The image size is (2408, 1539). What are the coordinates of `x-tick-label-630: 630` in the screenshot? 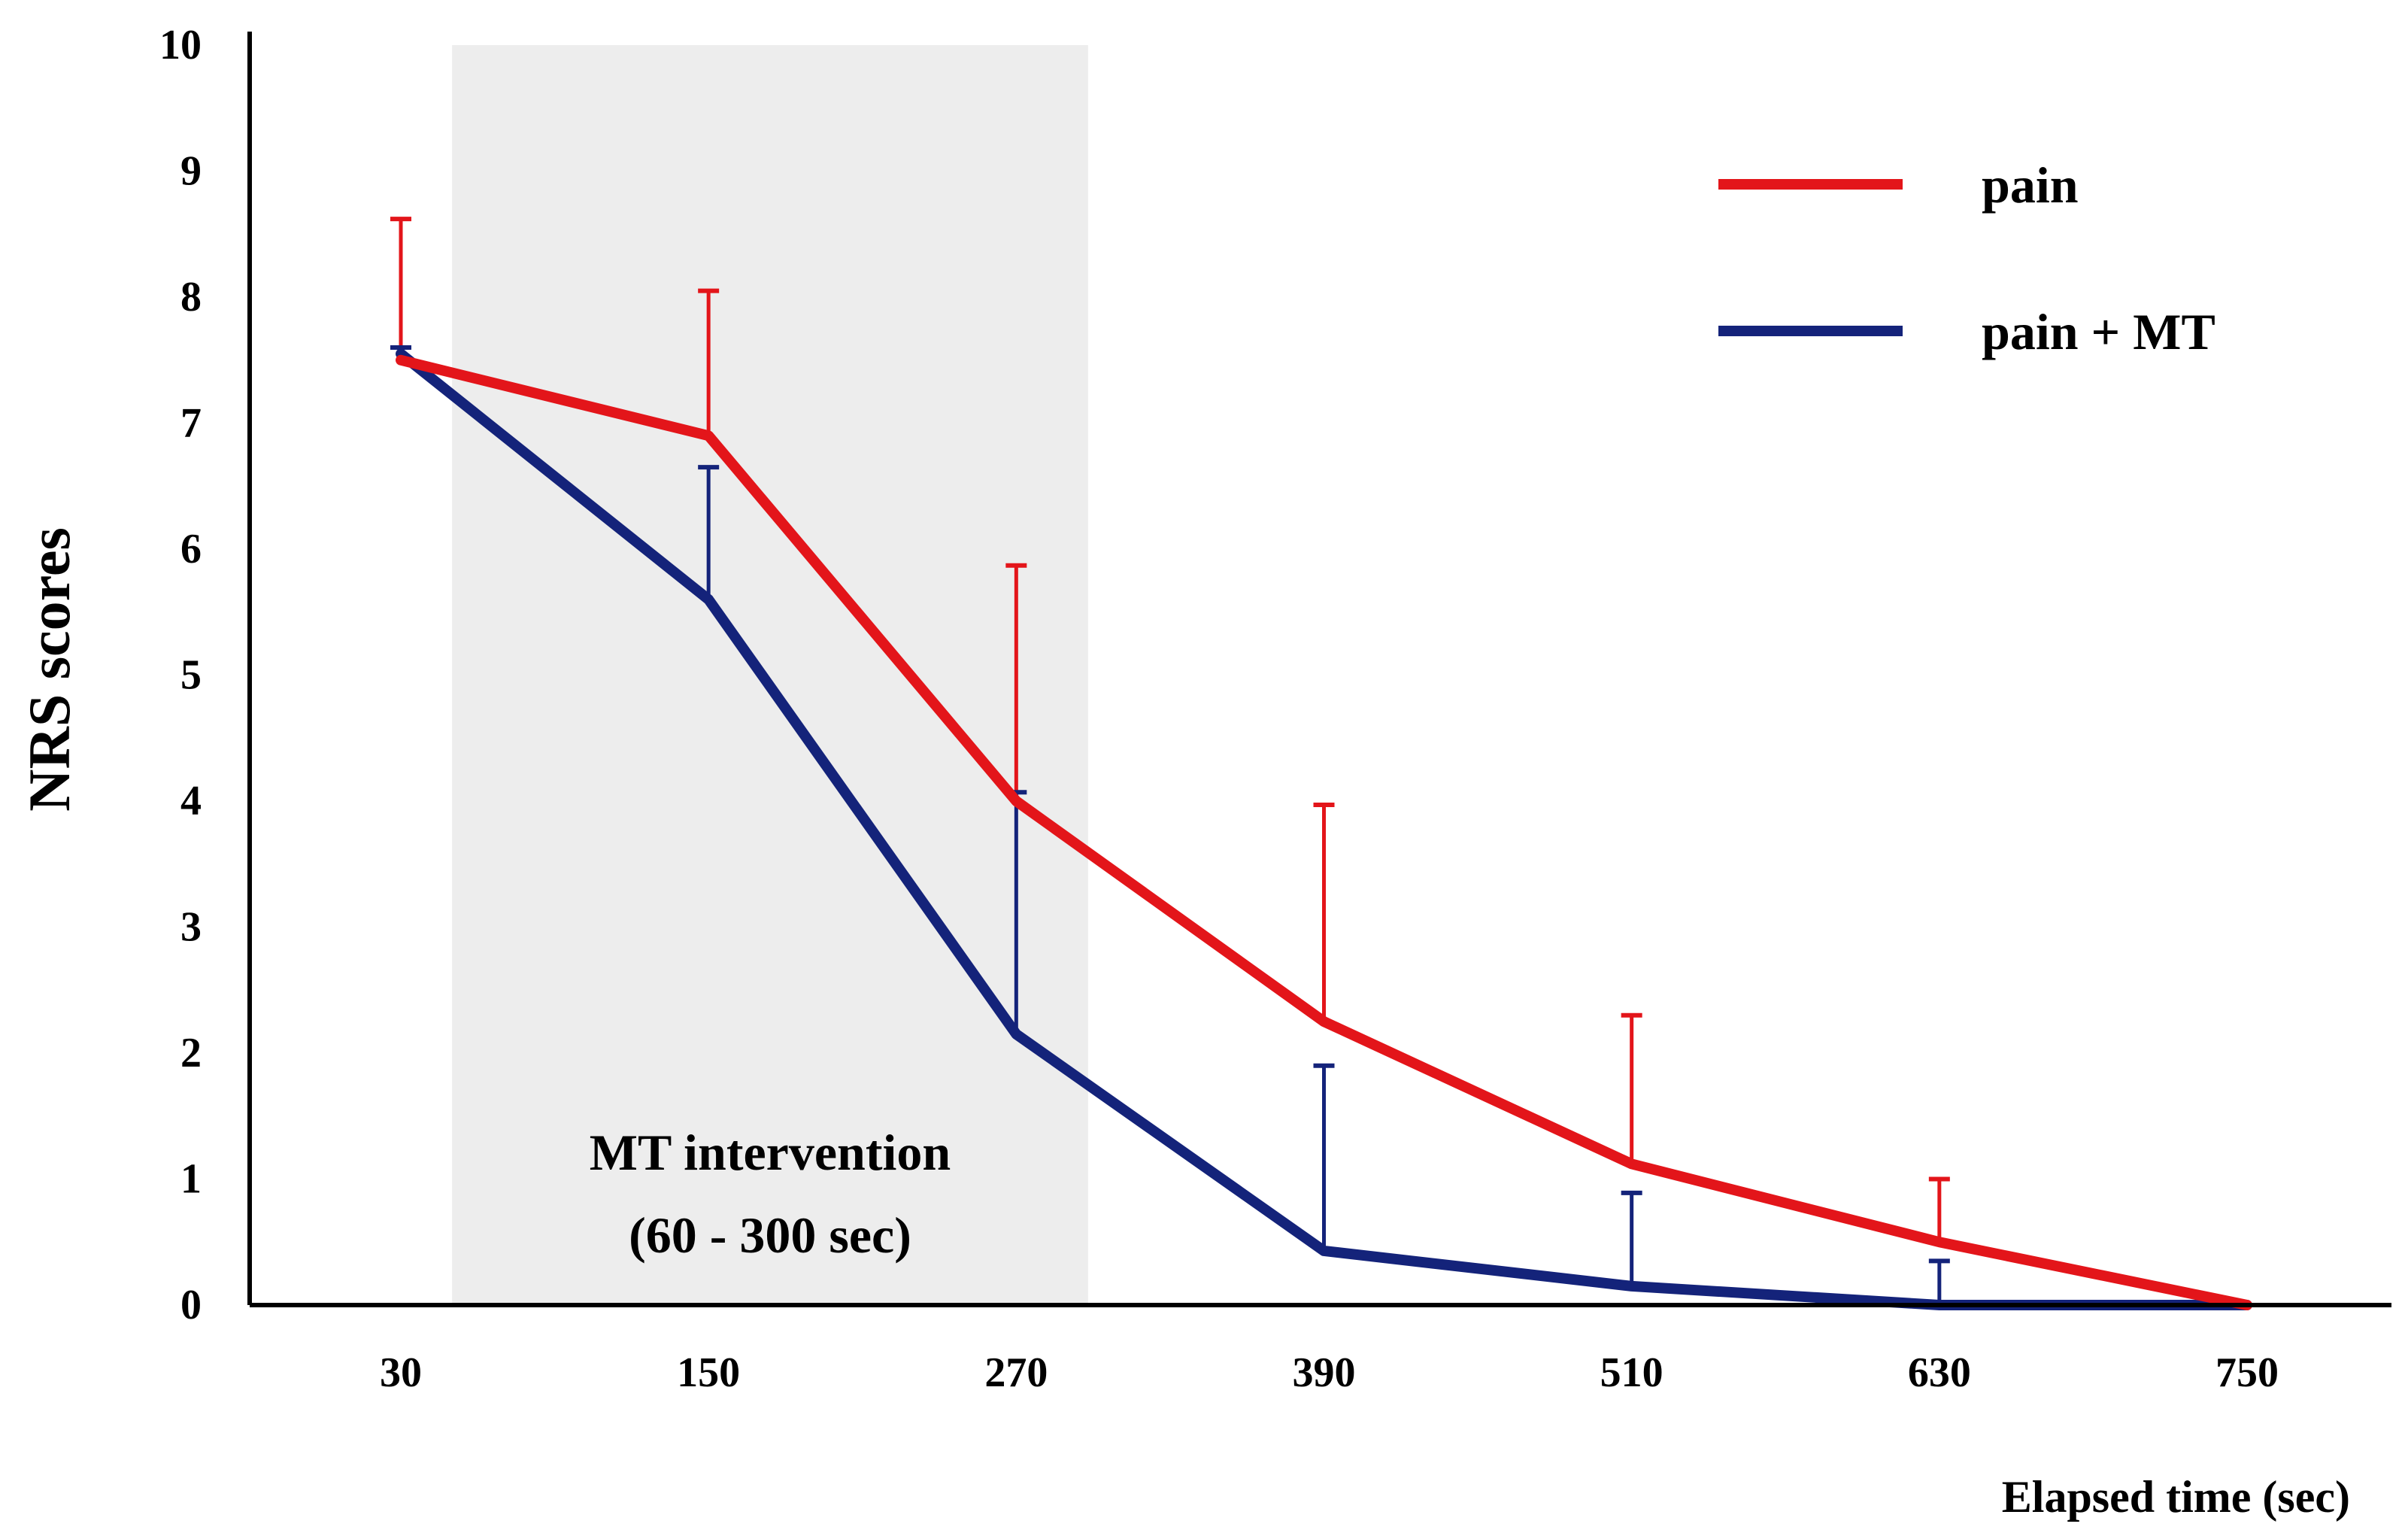 It's located at (1940, 1372).